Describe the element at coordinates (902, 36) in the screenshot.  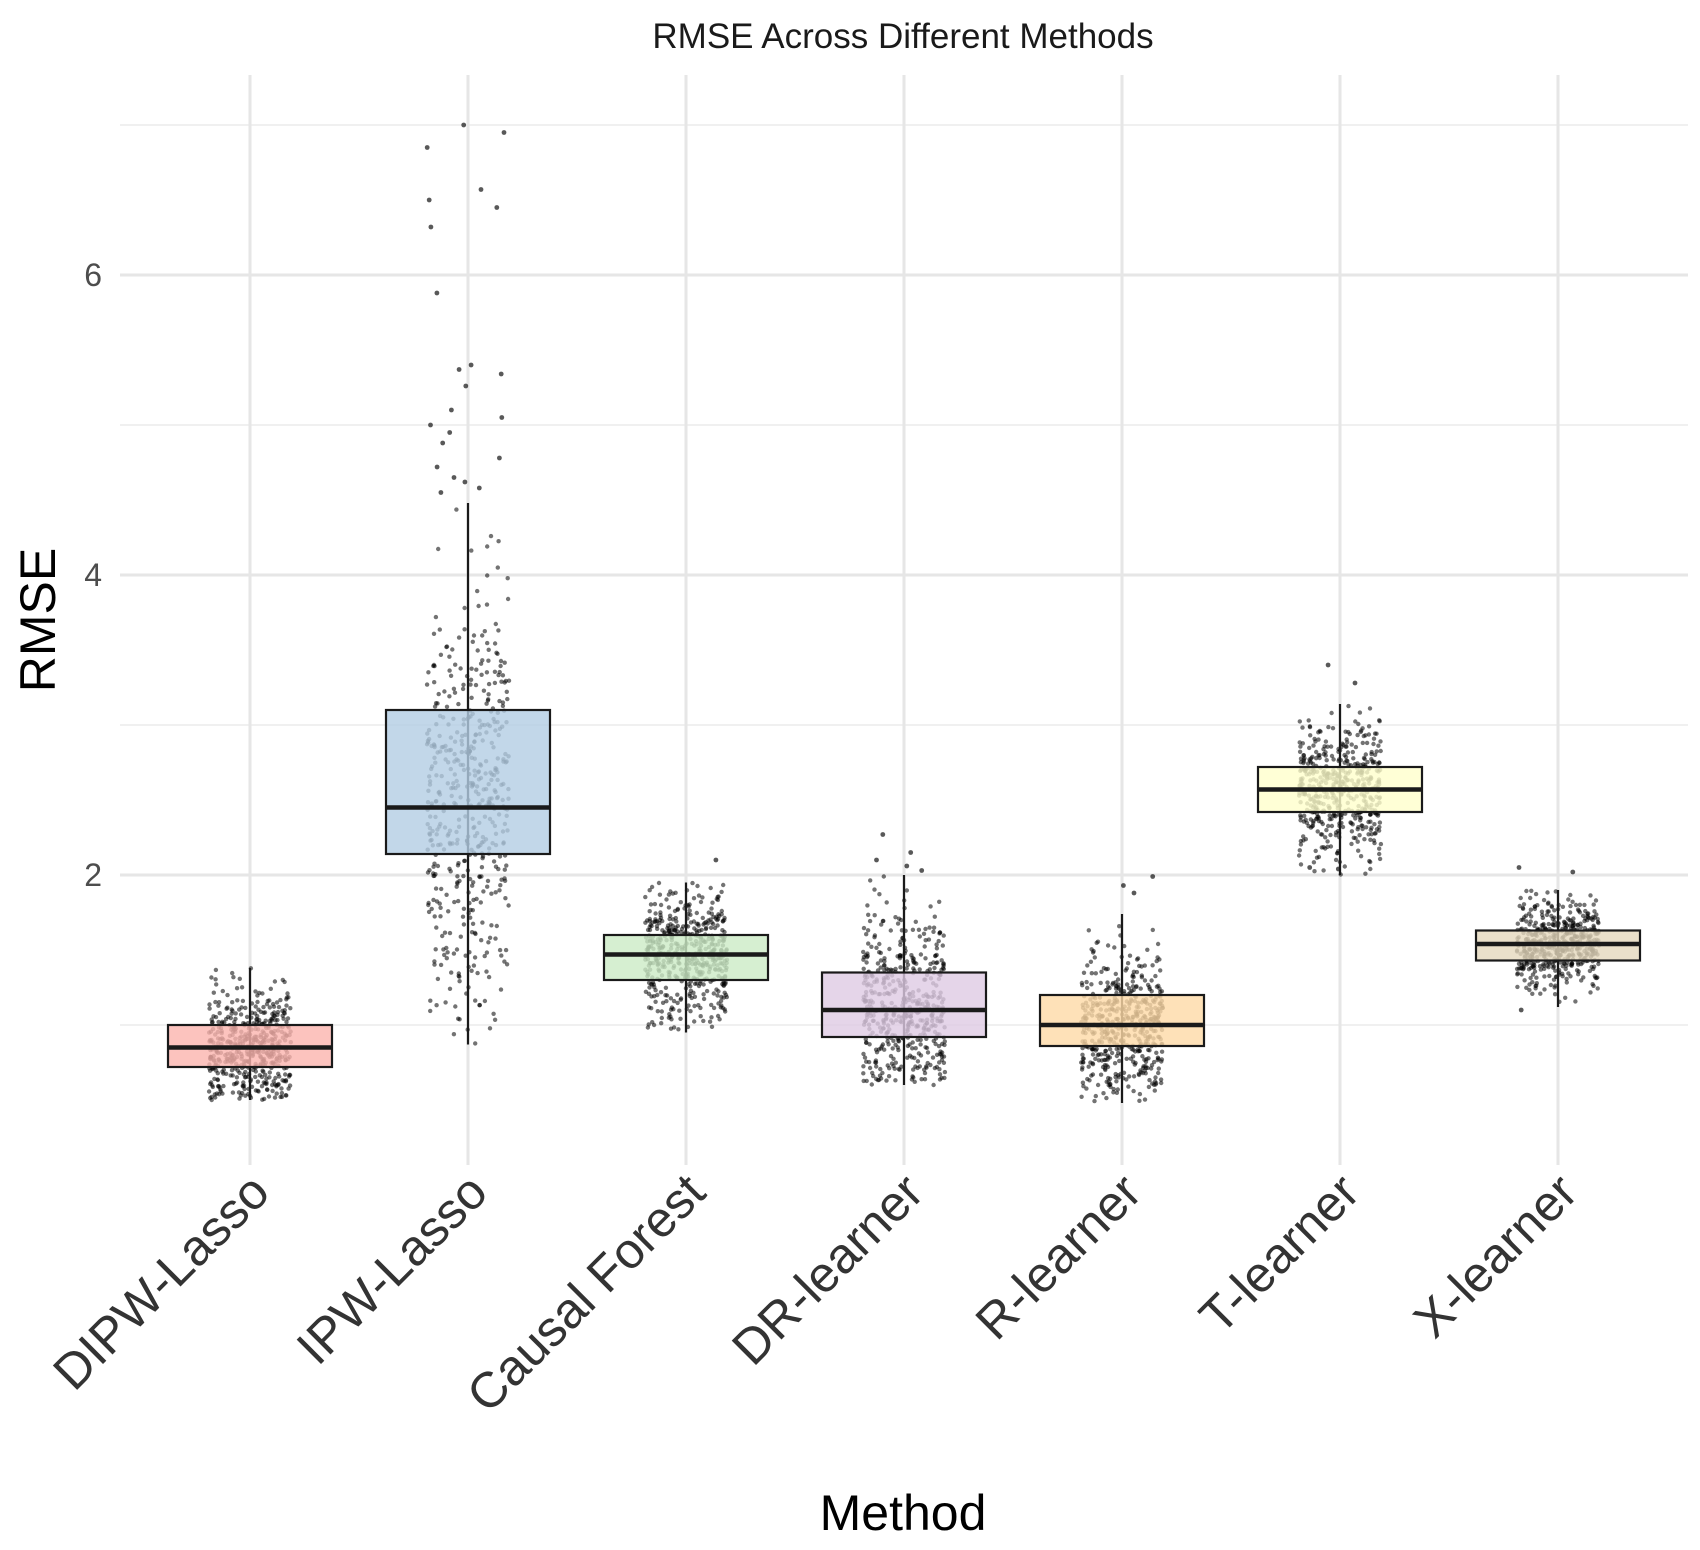
I see `chart-title: RMSE Across Different Methods` at that location.